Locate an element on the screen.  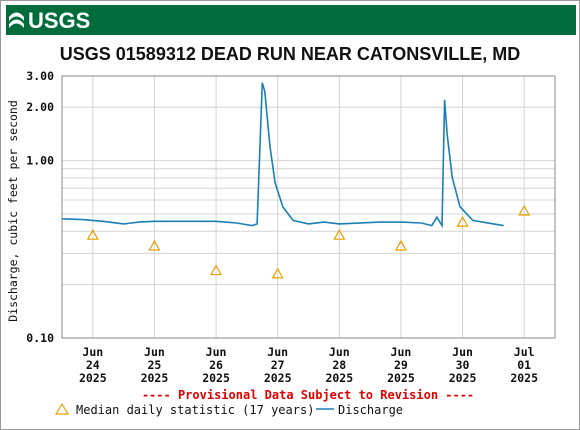
y-axis-label: Discharge, cubic feet per second is located at coordinates (13, 211).